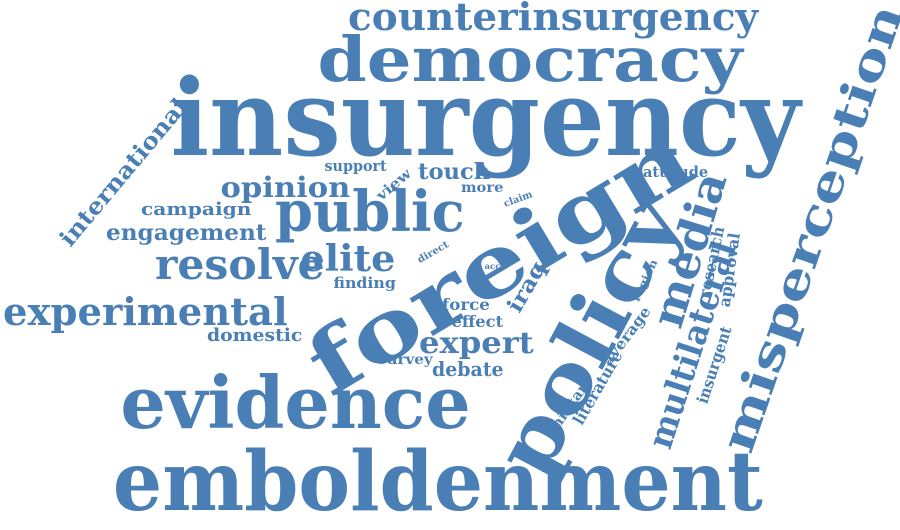 This screenshot has height=530, width=900. I want to click on word-campaign: campaign, so click(196, 209).